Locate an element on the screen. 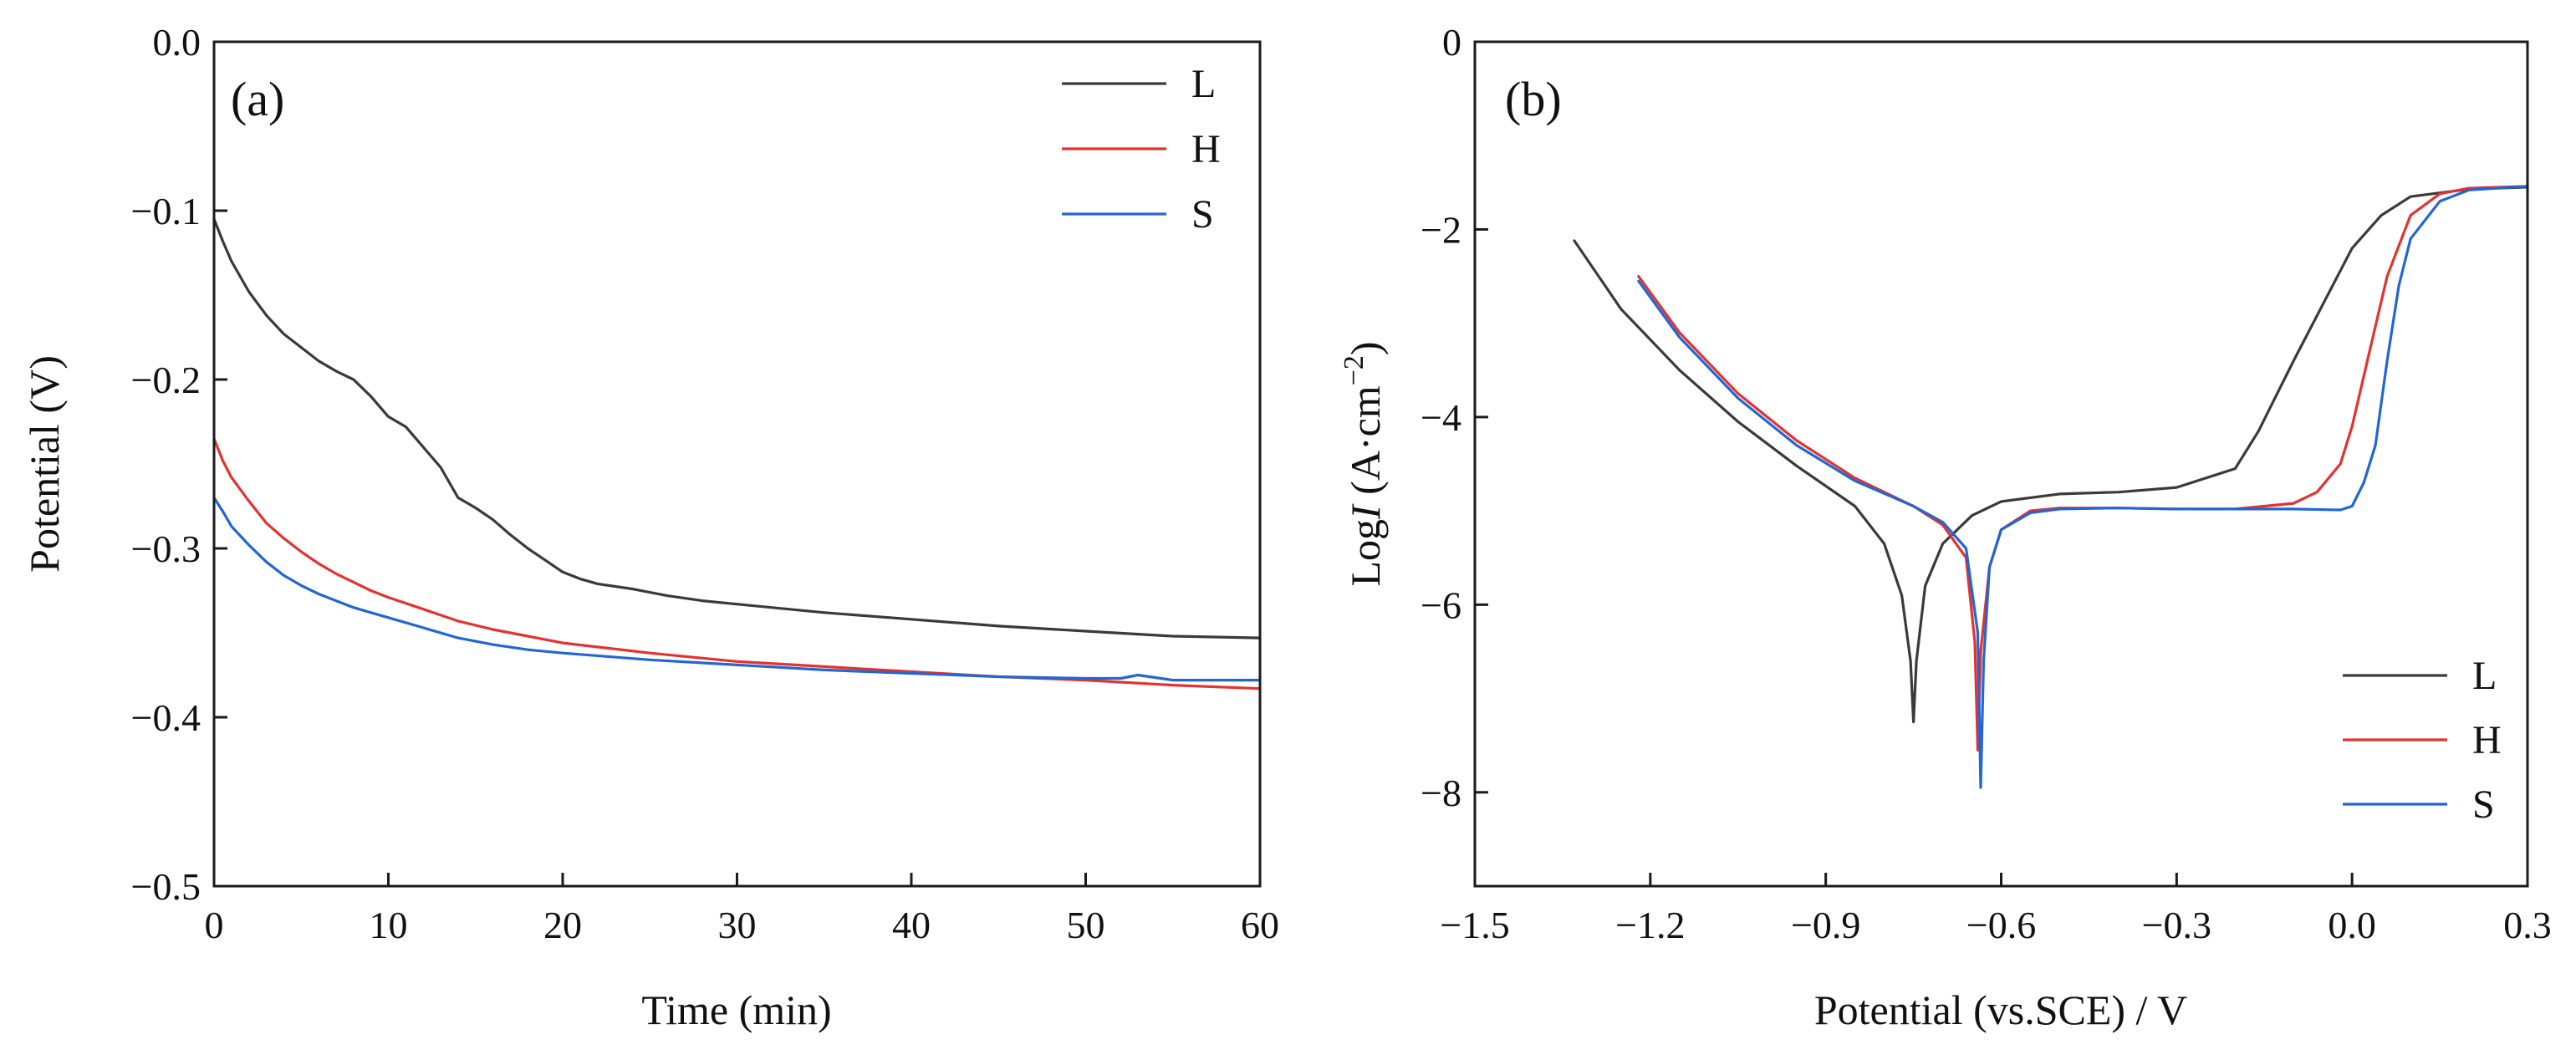 This screenshot has width=2576, height=1060. panel-a-y-tick-label: −0.1 is located at coordinates (166, 211).